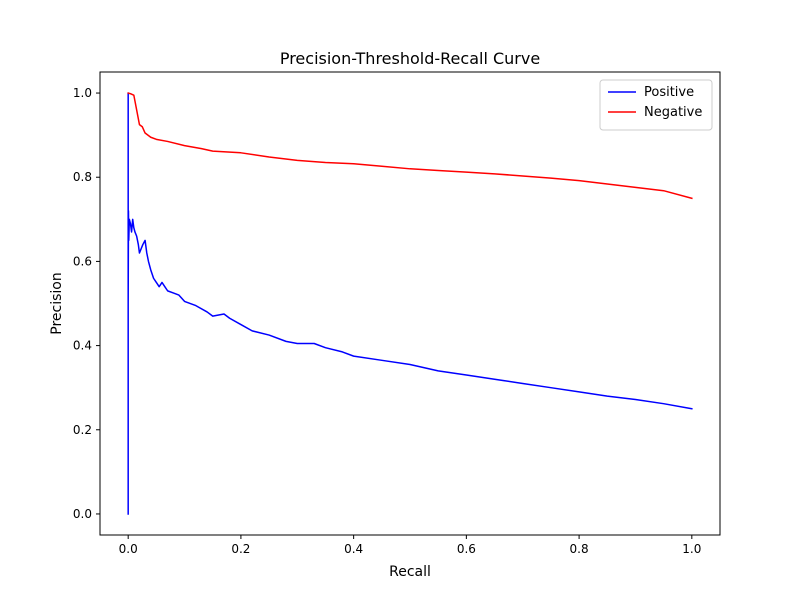 The image size is (800, 600). Describe the element at coordinates (466, 549) in the screenshot. I see `x-tick-label: 0.6` at that location.